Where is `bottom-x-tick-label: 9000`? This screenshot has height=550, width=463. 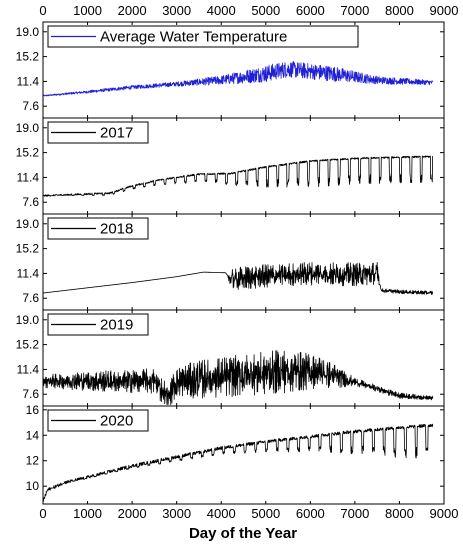 bottom-x-tick-label: 9000 is located at coordinates (444, 513).